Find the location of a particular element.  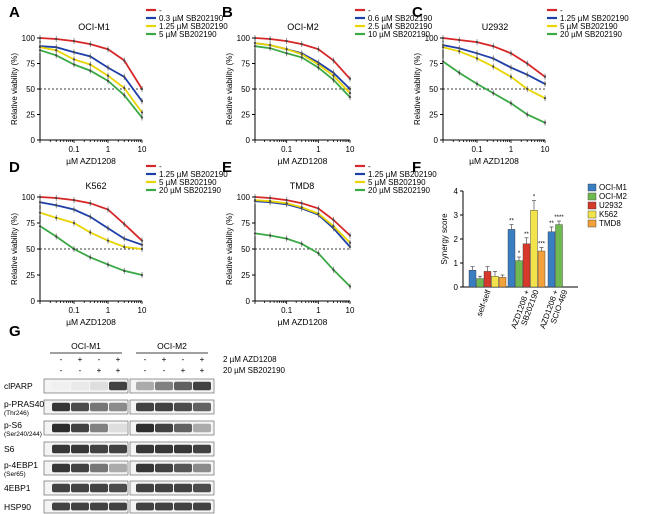

y-tick-label: 25 is located at coordinates (433, 115).